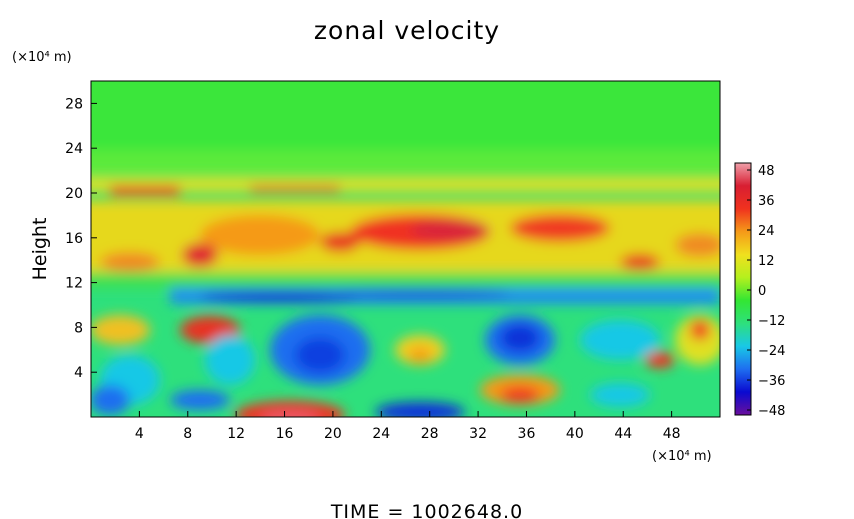 The image size is (854, 519). I want to click on x-tick-label: 12, so click(236, 434).